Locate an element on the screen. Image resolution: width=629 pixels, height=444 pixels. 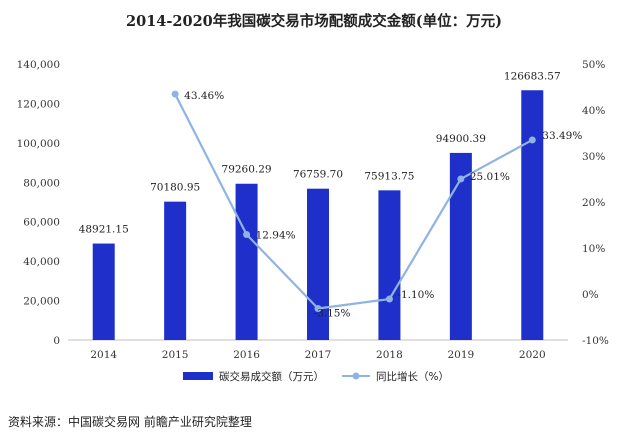
bar-data-label: 126683.57 is located at coordinates (532, 76).